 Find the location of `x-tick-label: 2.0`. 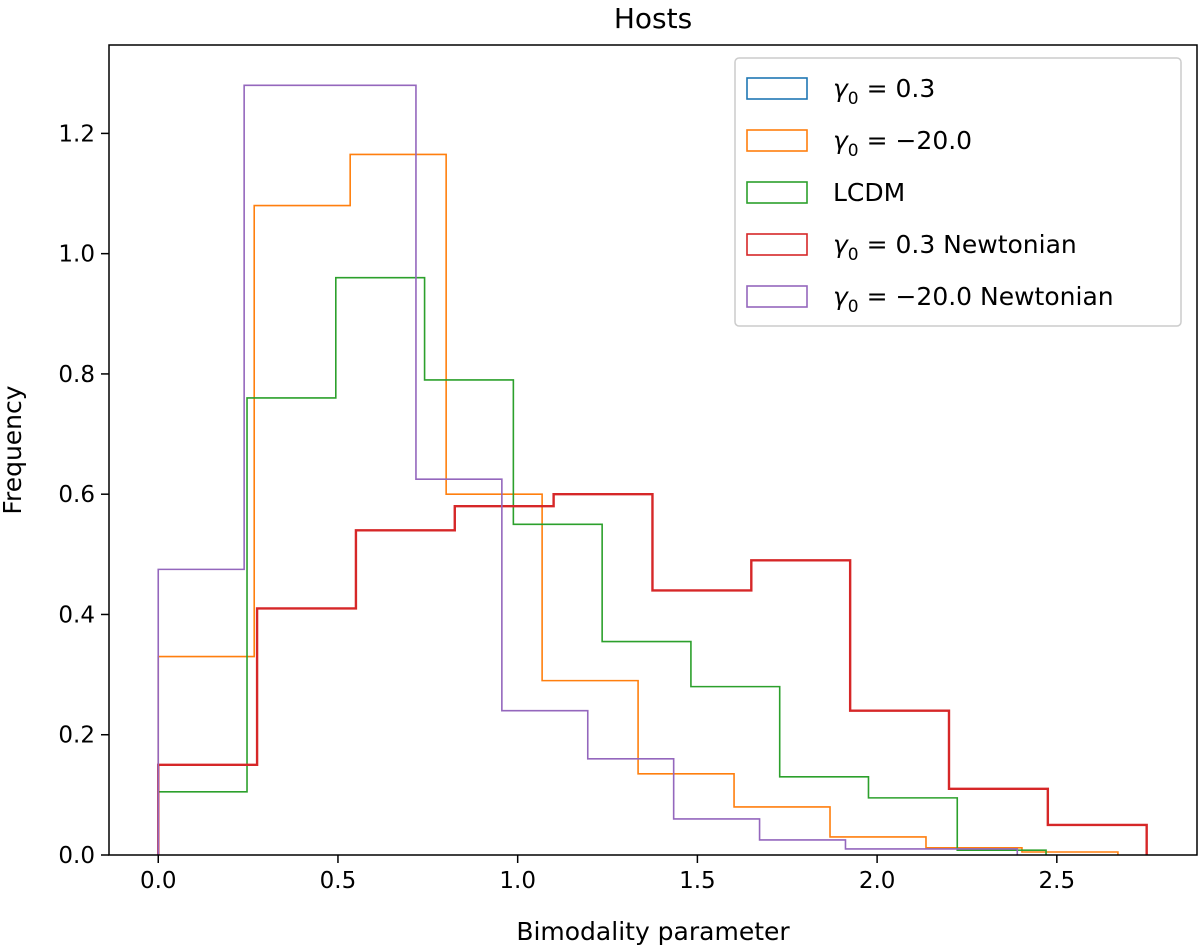

x-tick-label: 2.0 is located at coordinates (877, 881).